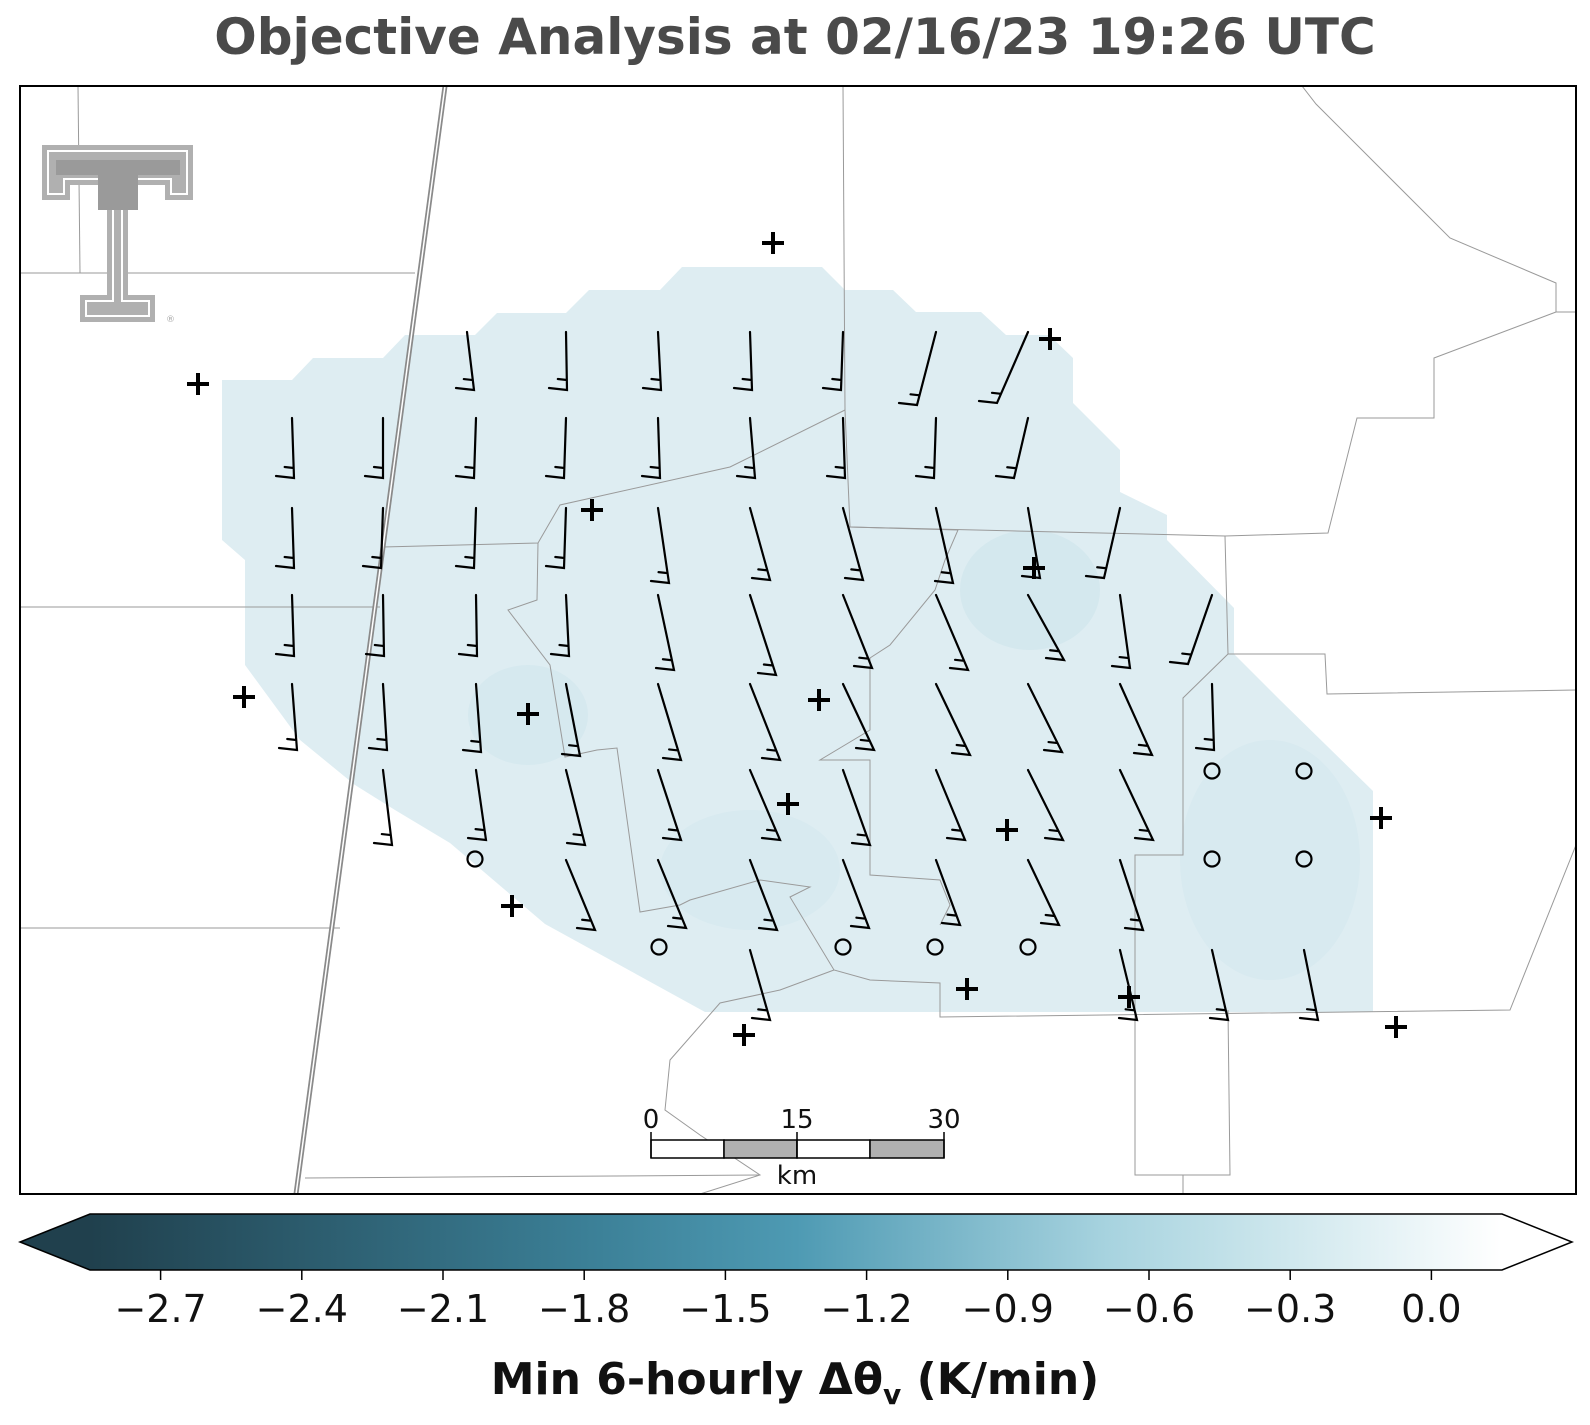 The image size is (1590, 1425). What do you see at coordinates (1149, 1309) in the screenshot?
I see `colorbar-tick-label: −0.6` at bounding box center [1149, 1309].